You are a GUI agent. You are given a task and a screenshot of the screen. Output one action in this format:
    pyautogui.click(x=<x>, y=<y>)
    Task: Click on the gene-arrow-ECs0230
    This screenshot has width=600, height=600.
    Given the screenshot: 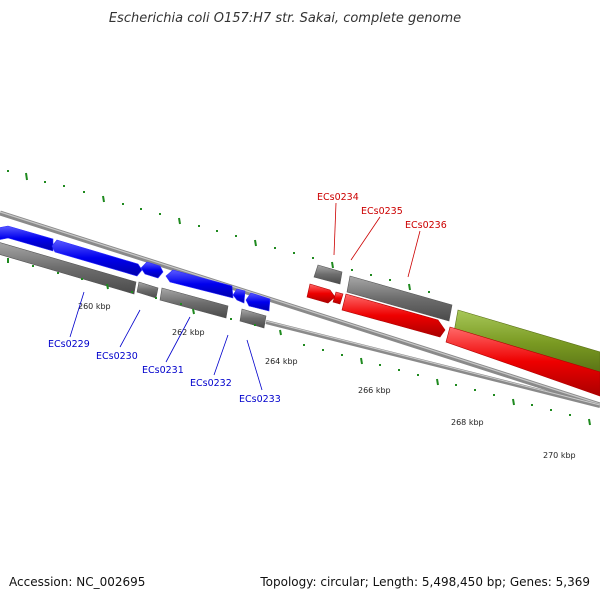 What is the action you would take?
    pyautogui.click(x=97, y=258)
    